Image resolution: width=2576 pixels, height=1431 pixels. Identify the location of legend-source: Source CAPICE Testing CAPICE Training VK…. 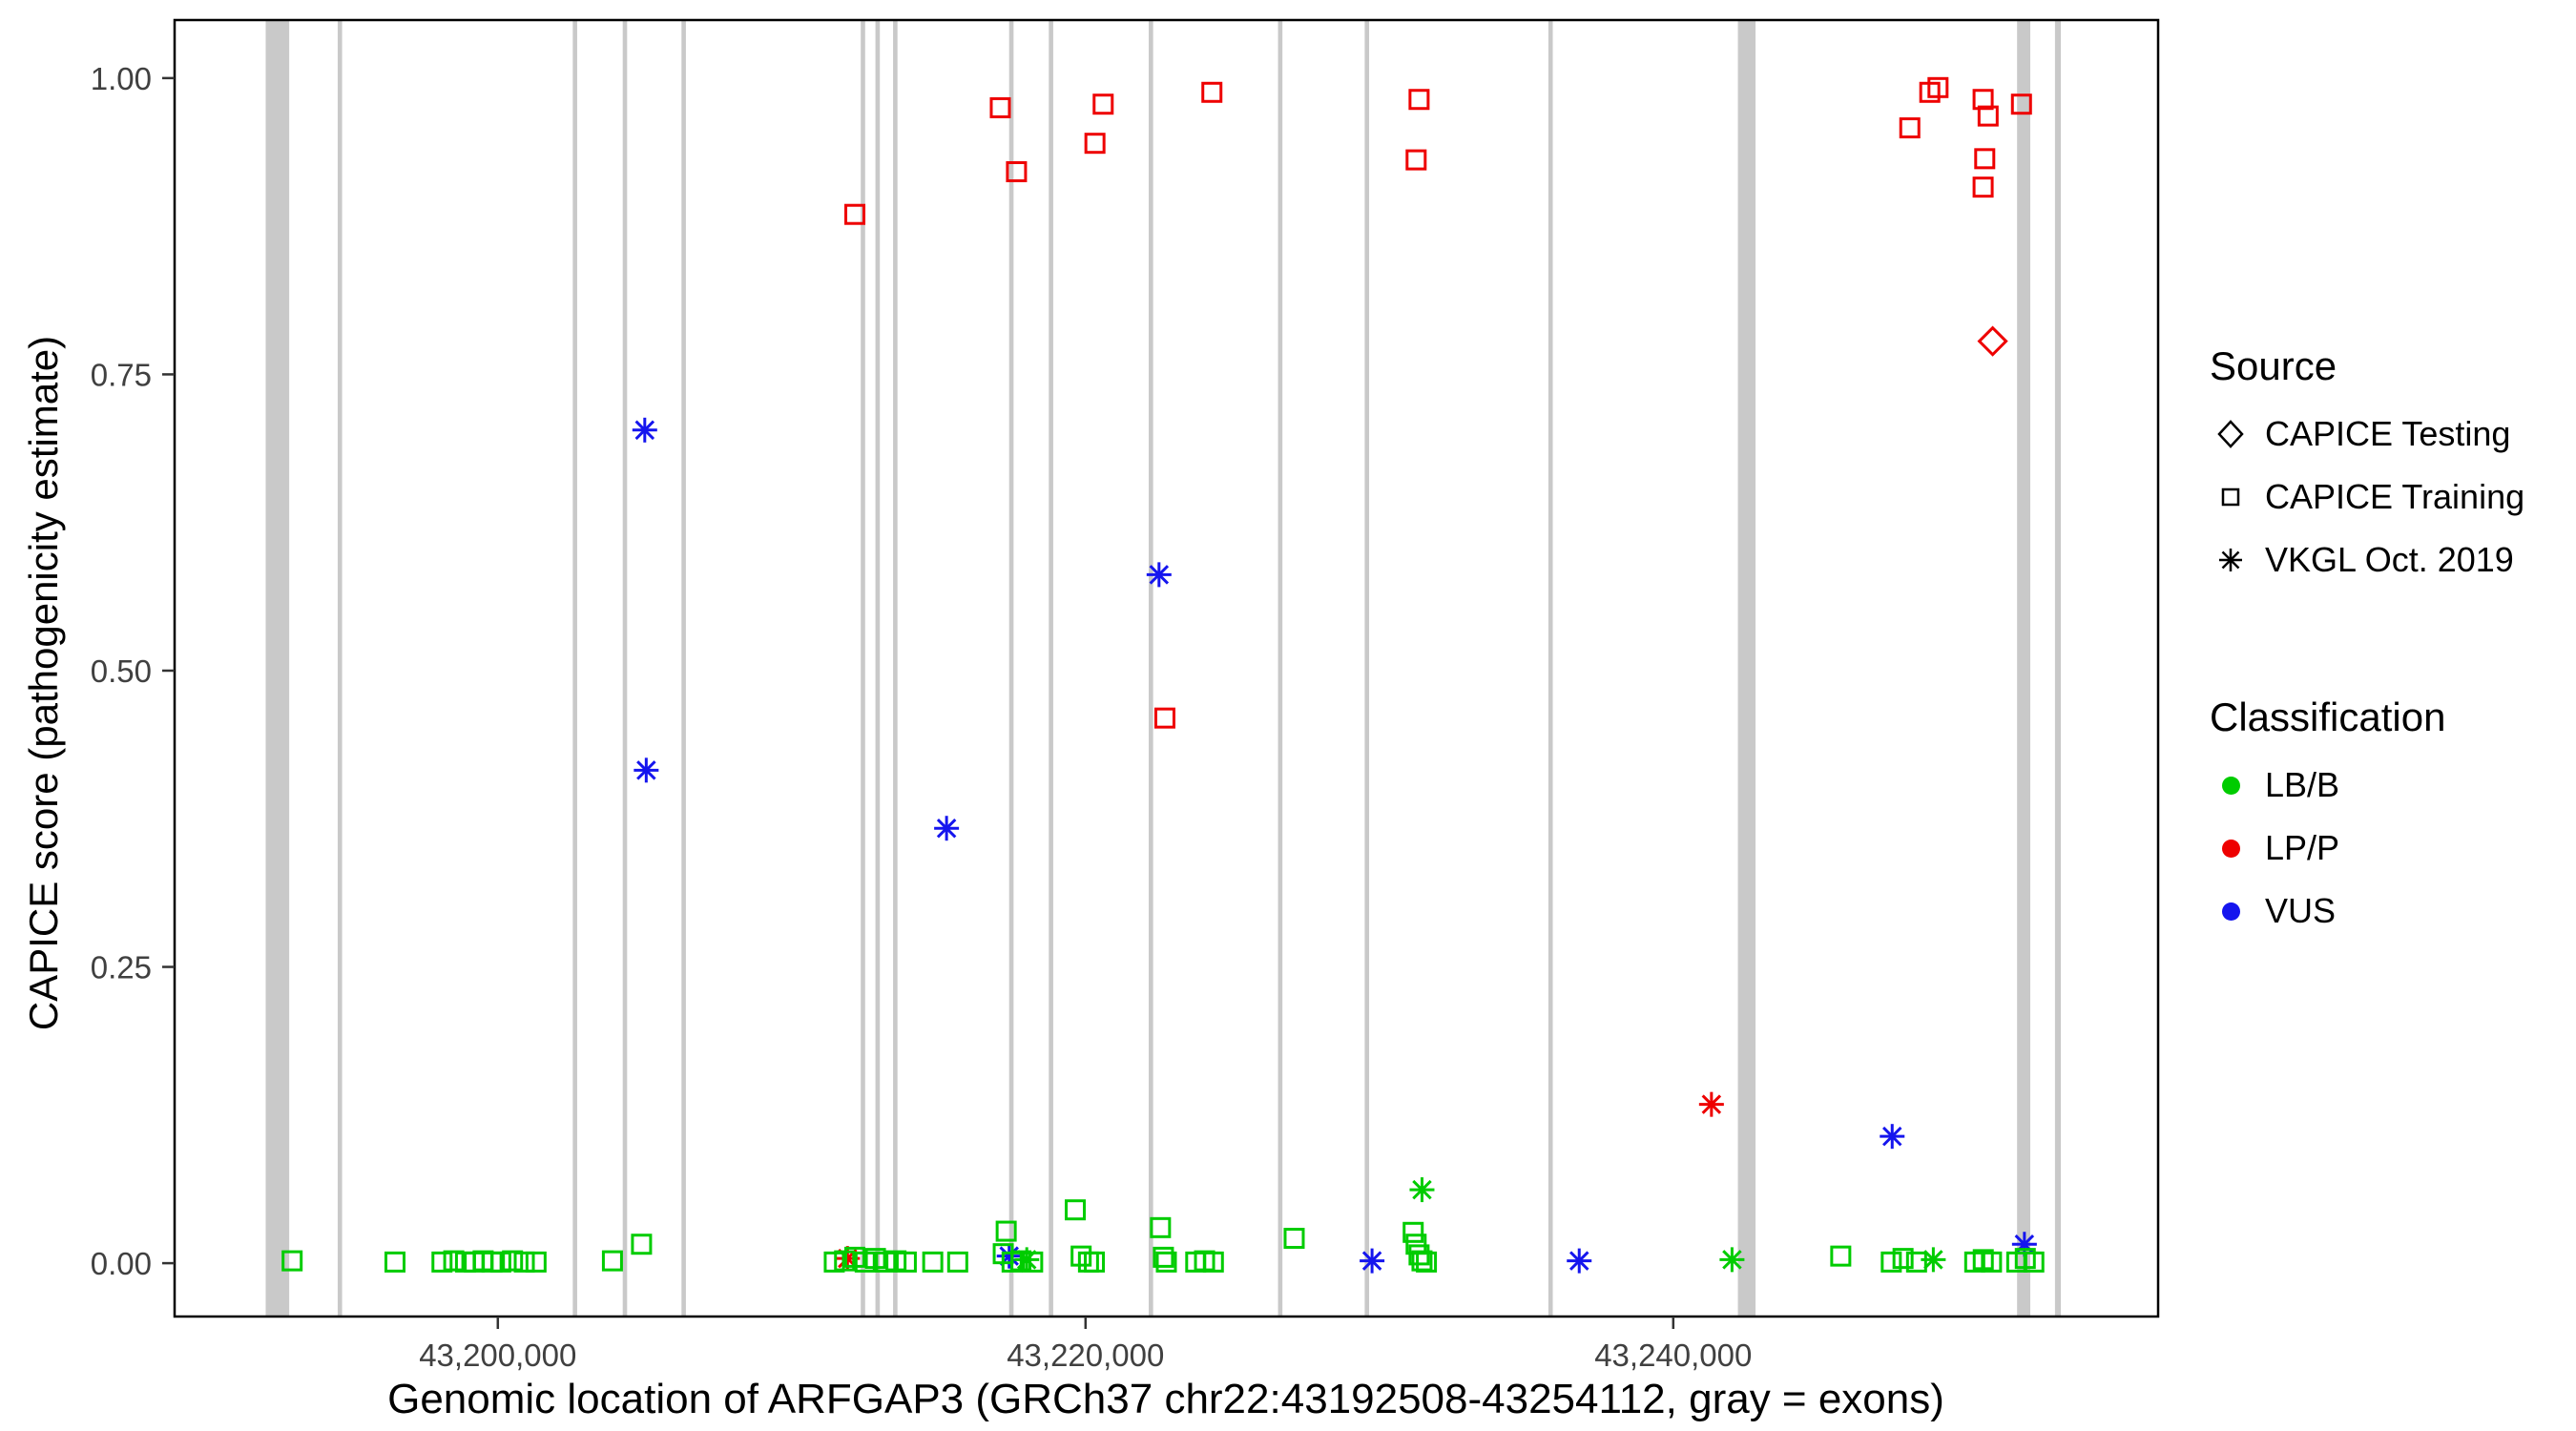
(2367, 467).